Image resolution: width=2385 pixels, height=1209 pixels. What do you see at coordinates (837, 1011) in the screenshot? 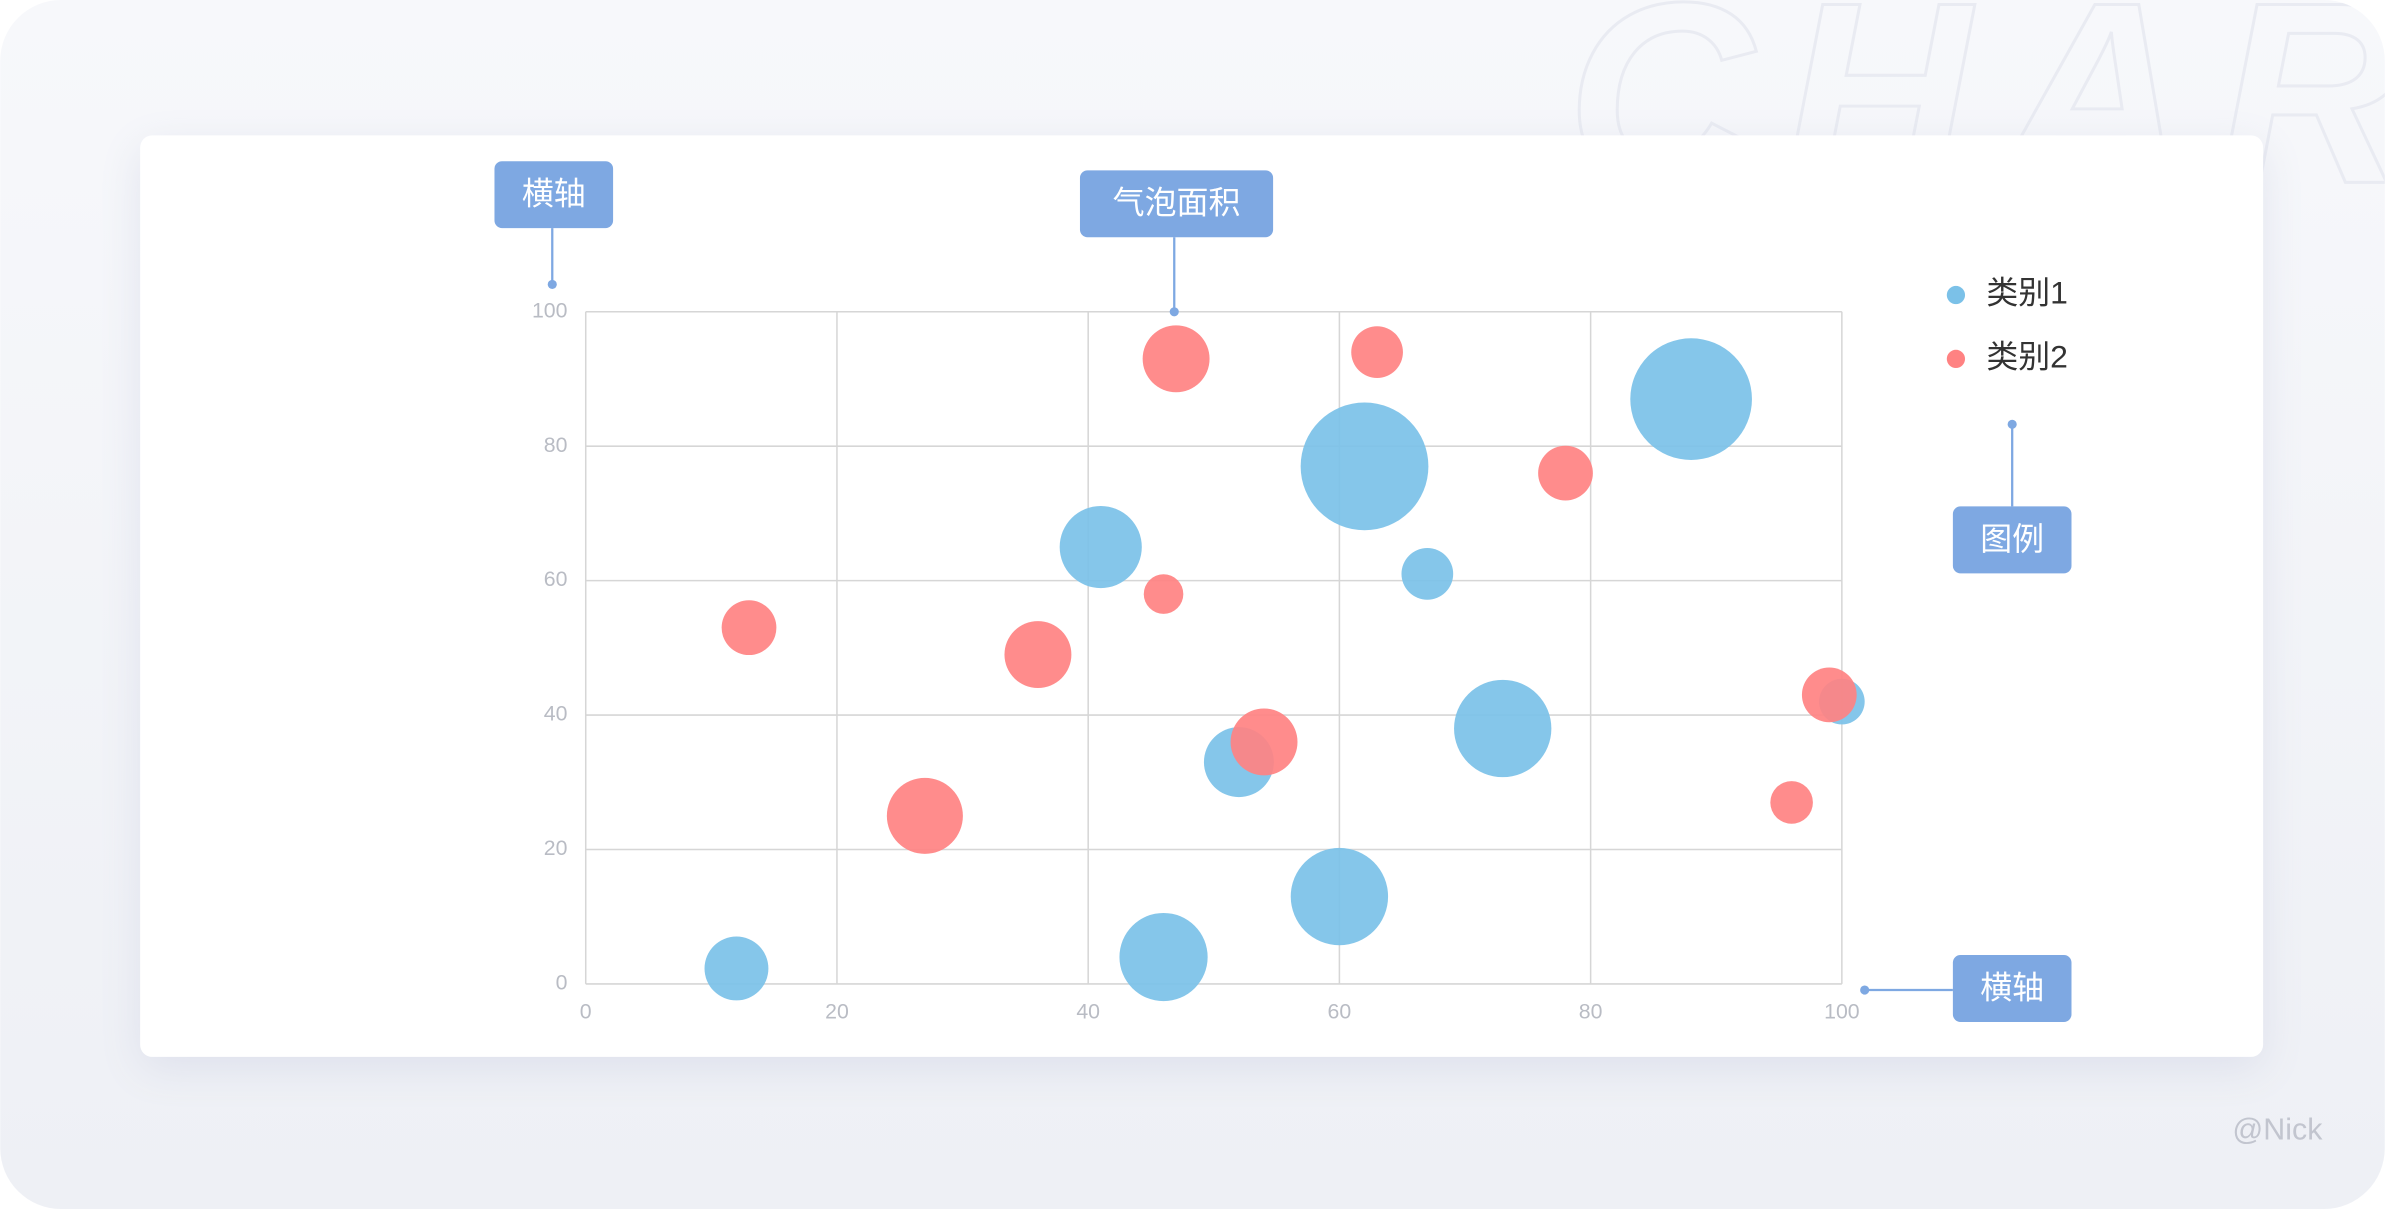
I see `x-tick-label: 20` at bounding box center [837, 1011].